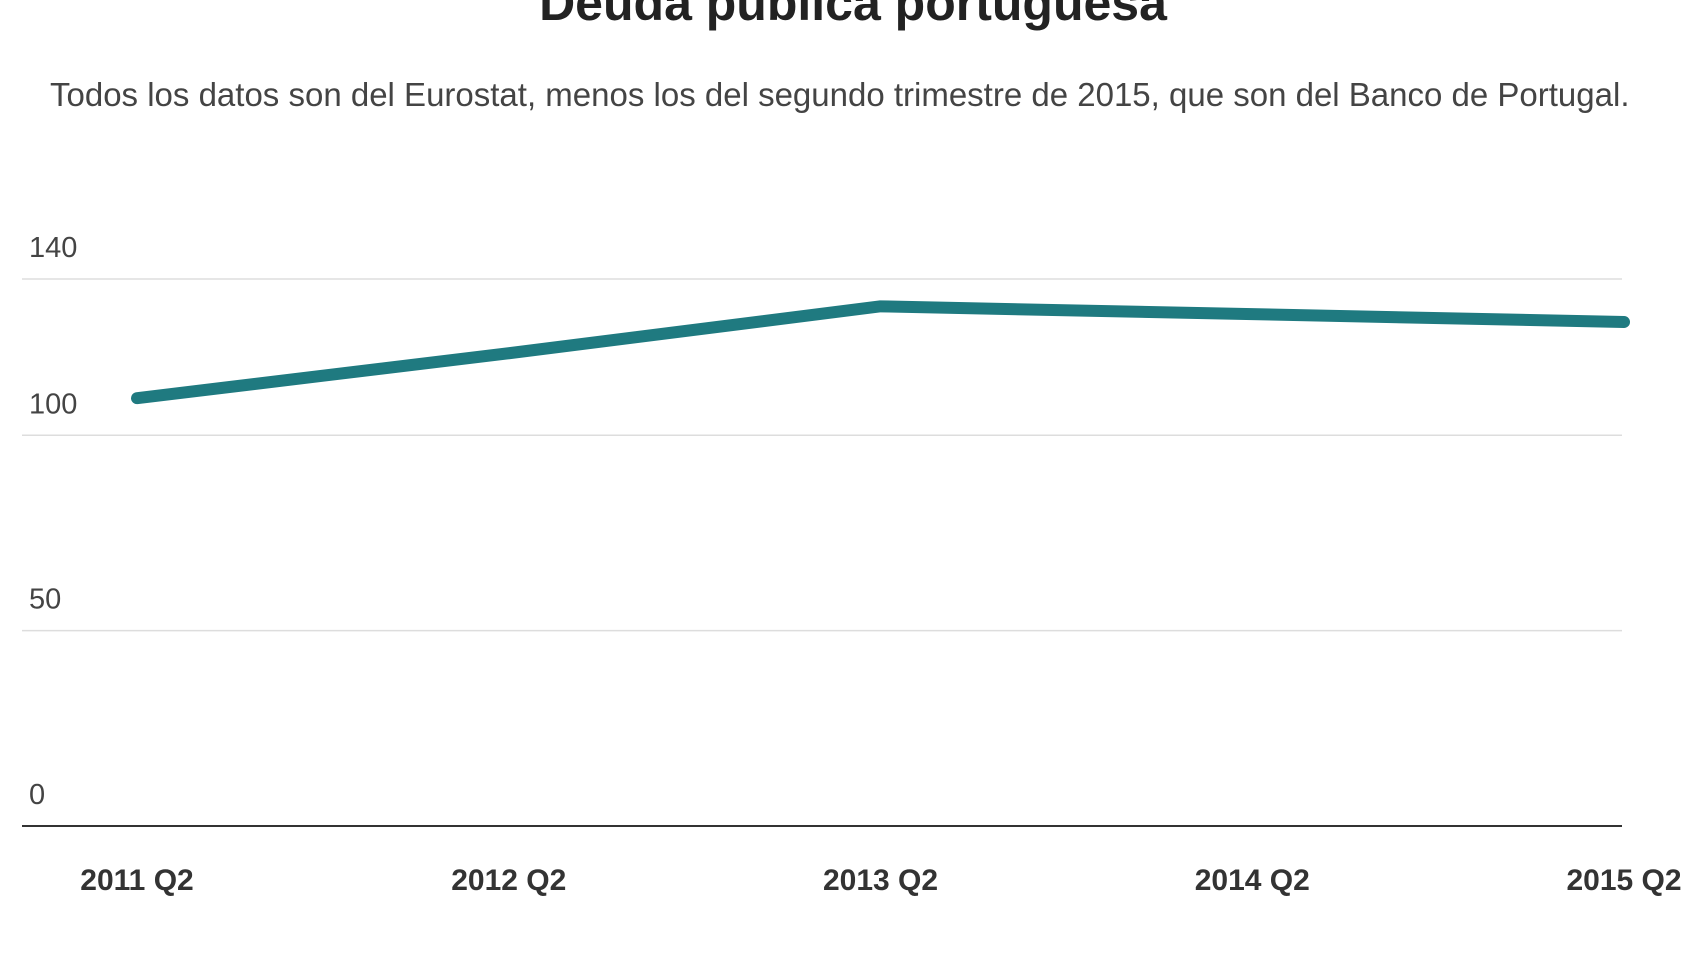  I want to click on data-line, so click(880, 352).